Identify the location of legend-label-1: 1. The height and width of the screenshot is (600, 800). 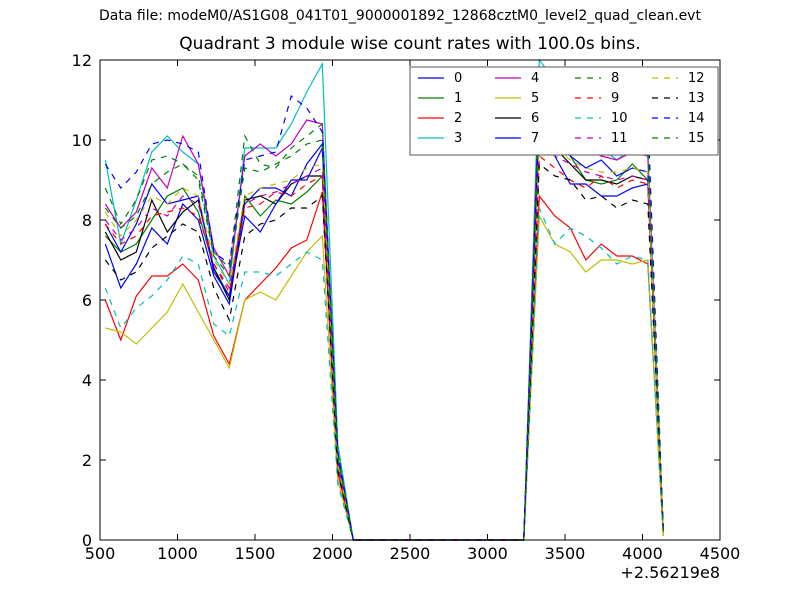
(458, 98).